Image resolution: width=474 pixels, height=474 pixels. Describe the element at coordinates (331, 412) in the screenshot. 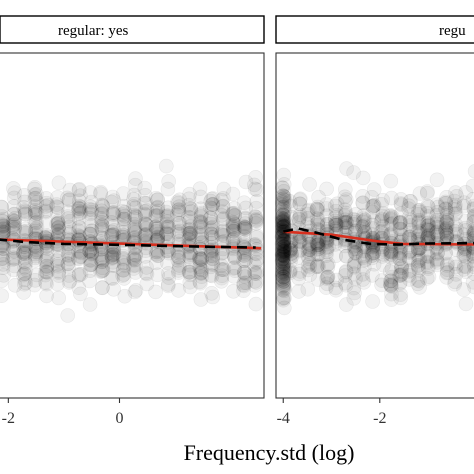

I see `x-ticks-regular-no: -4 -2` at that location.